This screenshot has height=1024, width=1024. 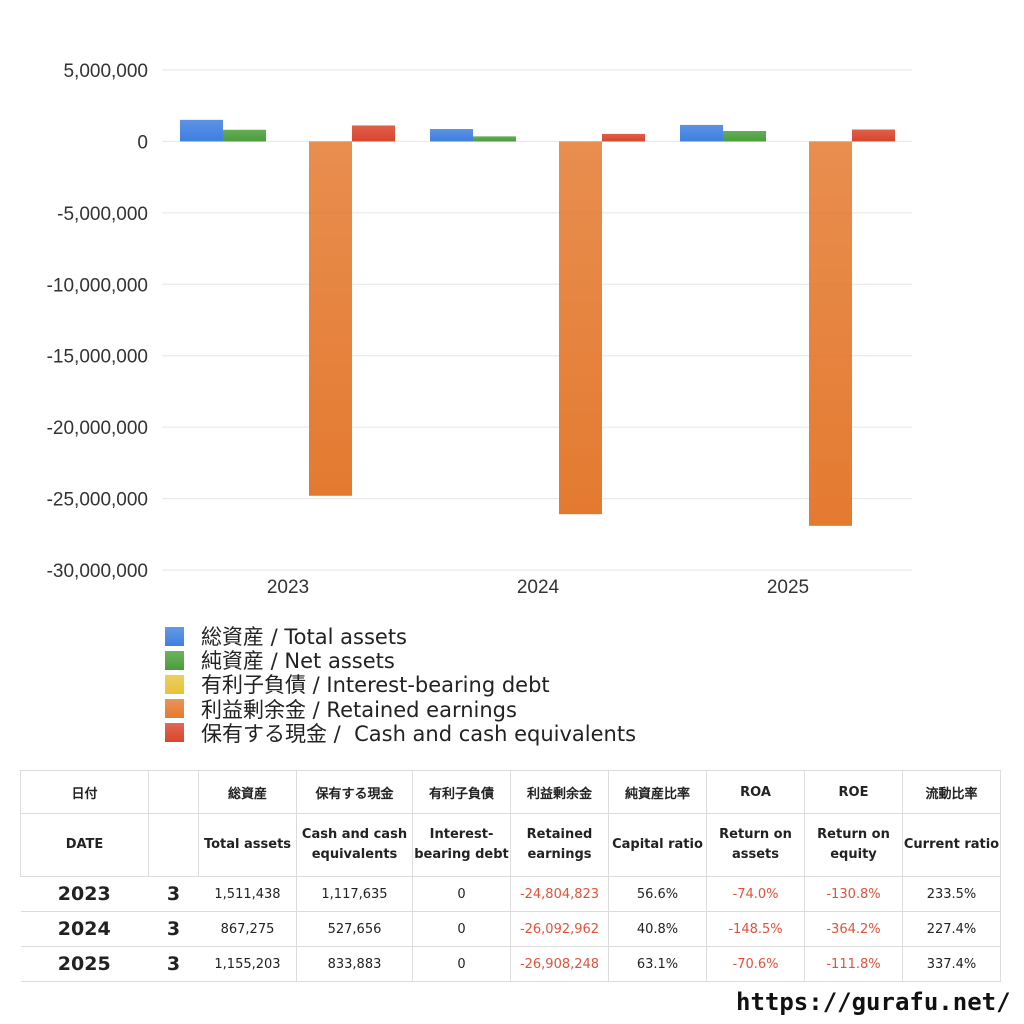 I want to click on roa-cell: -148.5%, so click(x=755, y=929).